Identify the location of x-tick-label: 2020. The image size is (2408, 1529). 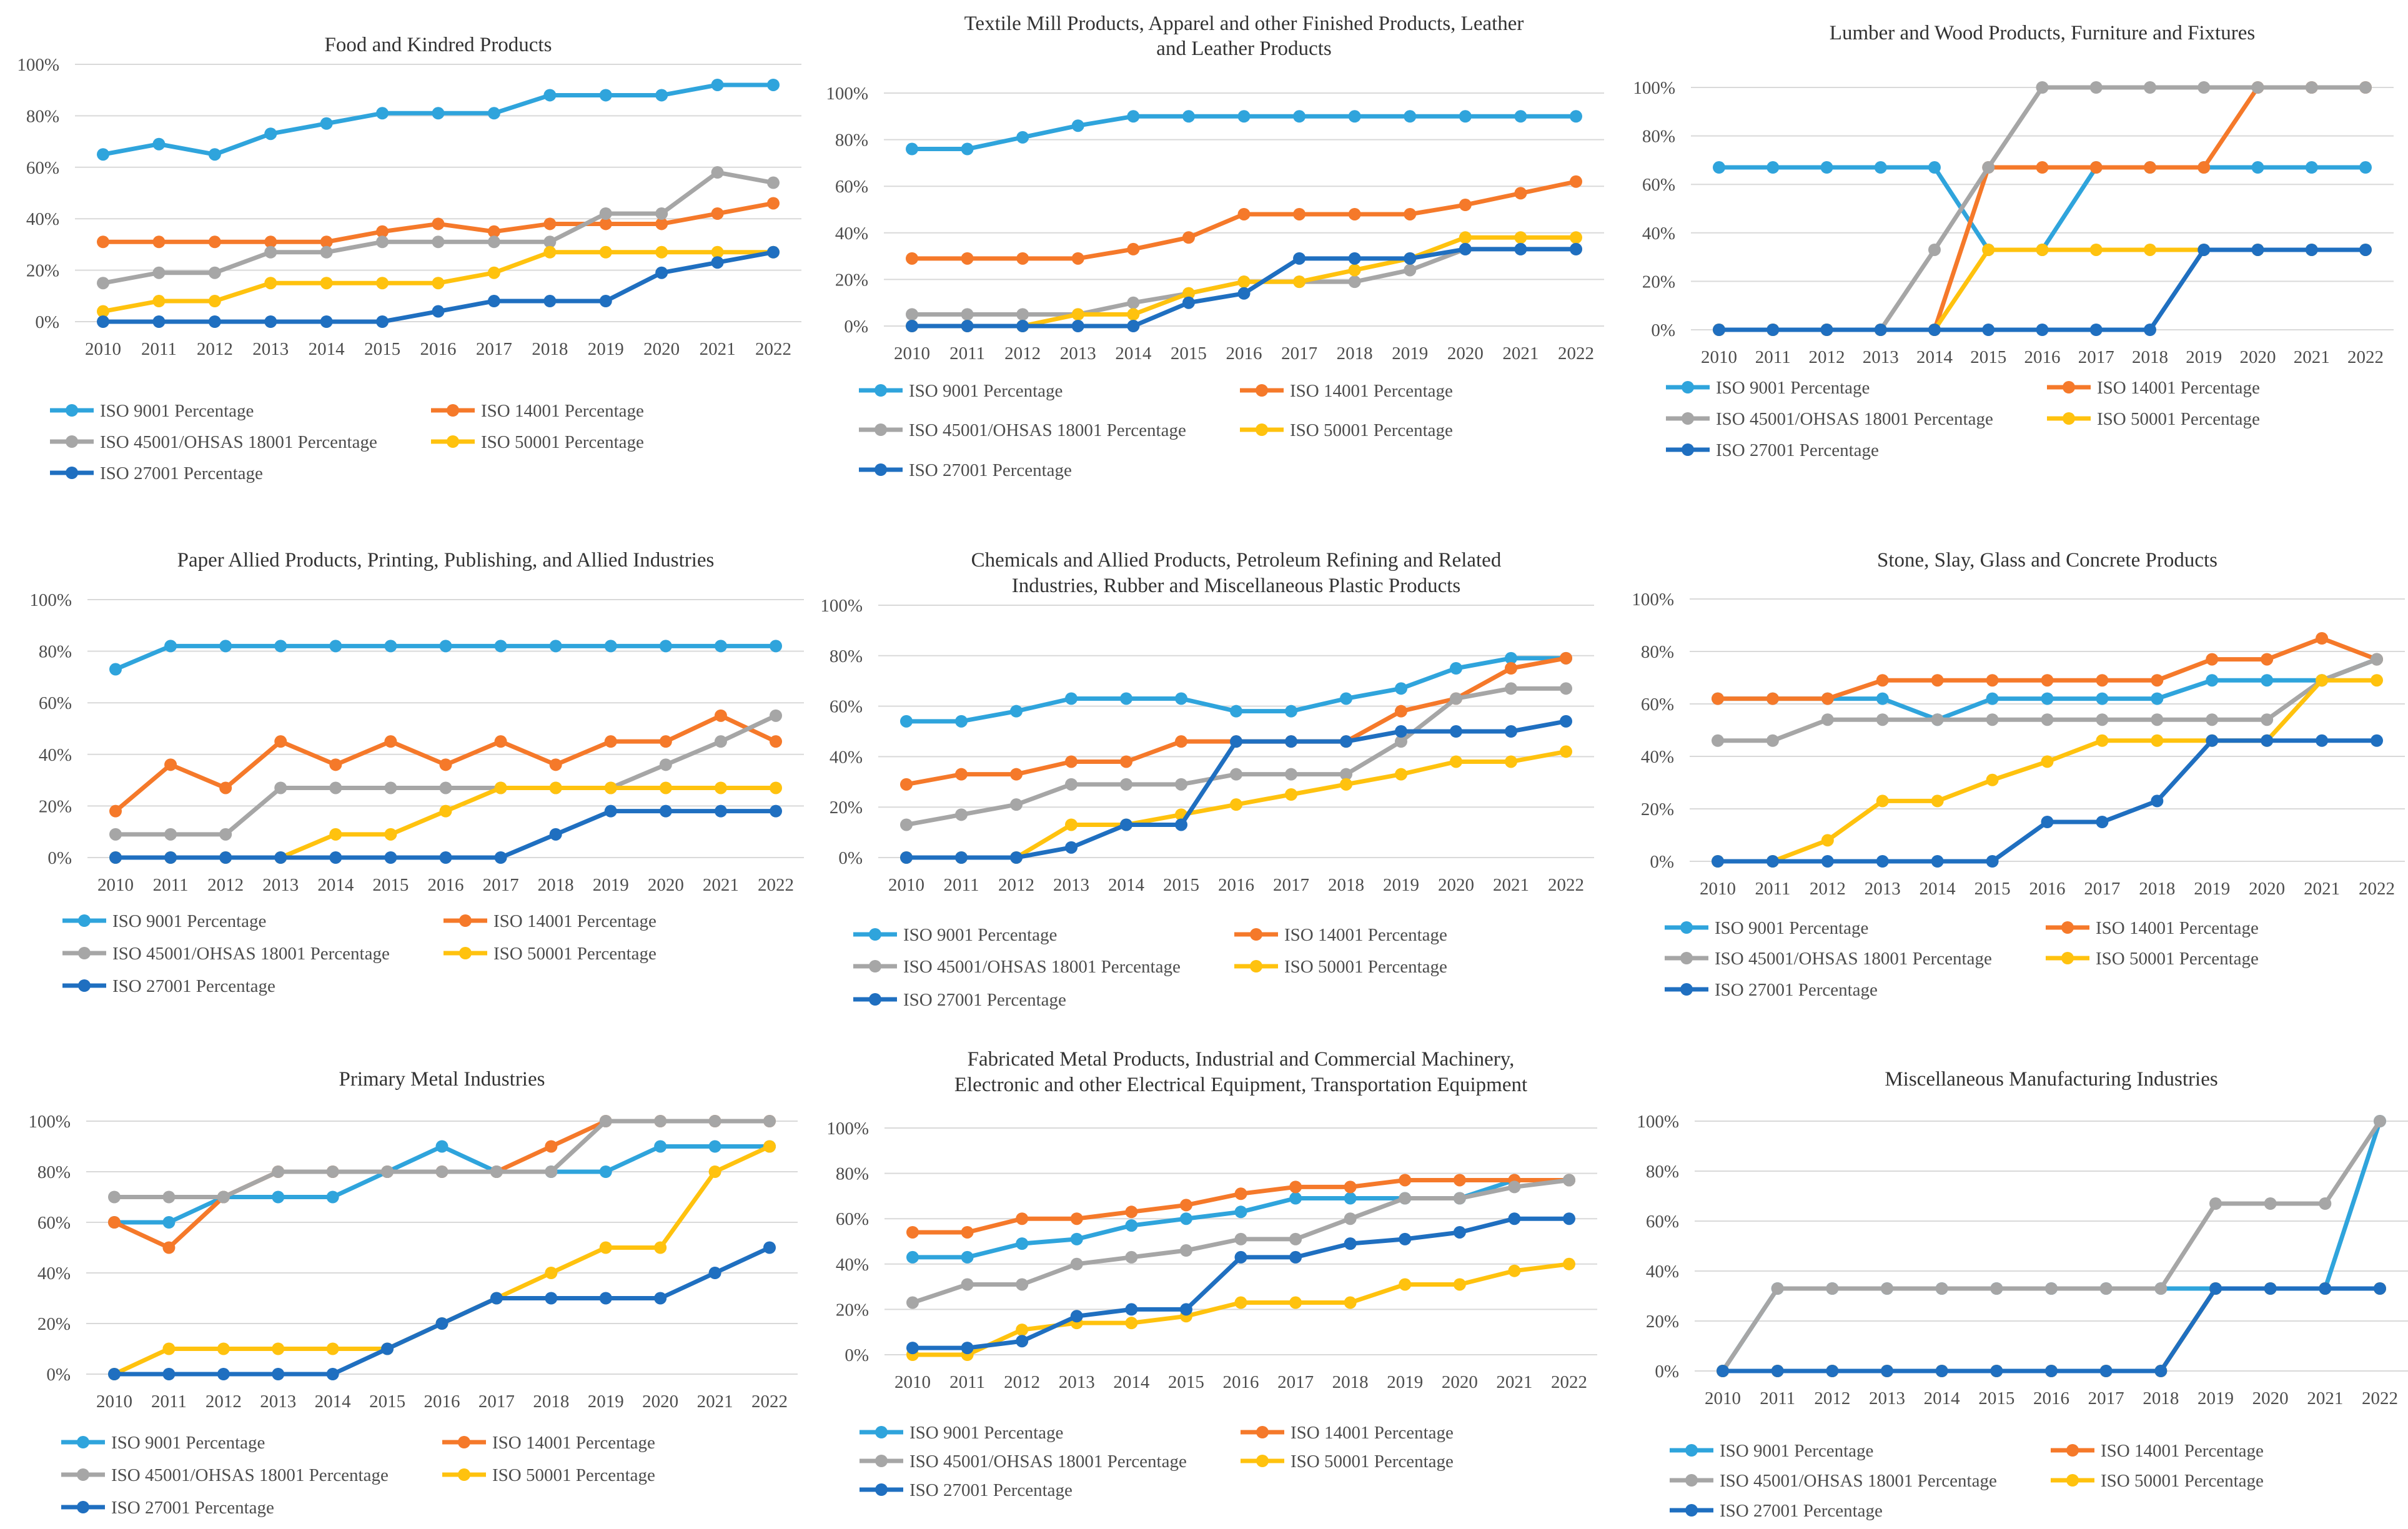
(1460, 1382).